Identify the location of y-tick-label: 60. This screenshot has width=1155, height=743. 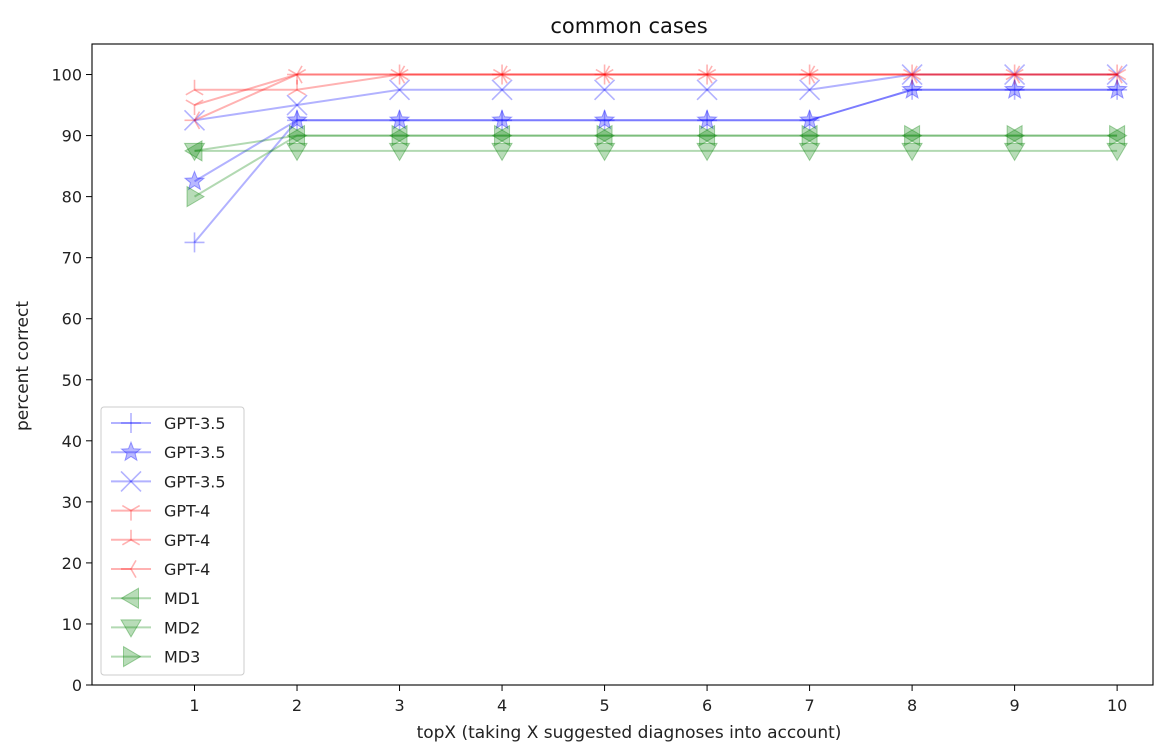
(72, 319).